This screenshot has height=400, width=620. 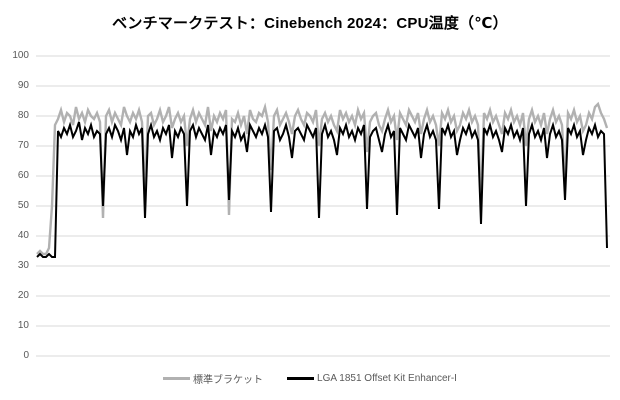 I want to click on y-axis-tick-label: 10, so click(x=23, y=325).